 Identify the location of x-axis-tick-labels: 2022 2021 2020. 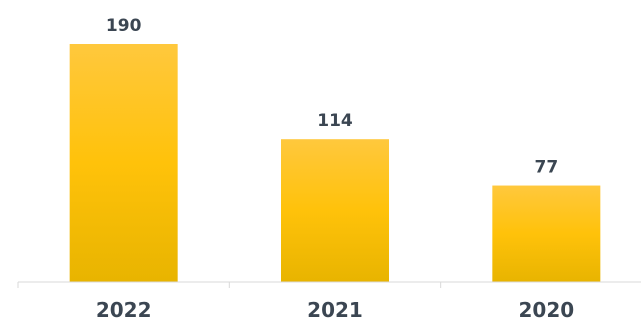
(335, 310).